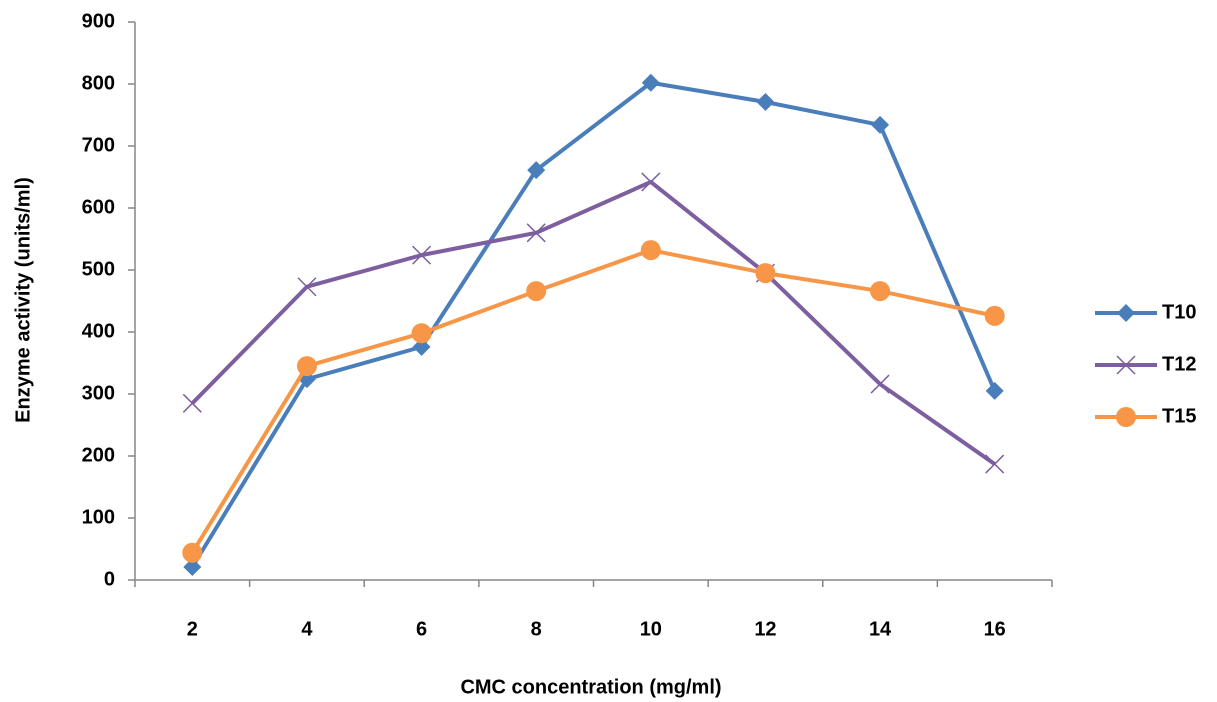  Describe the element at coordinates (1179, 312) in the screenshot. I see `legend-label: T10` at that location.